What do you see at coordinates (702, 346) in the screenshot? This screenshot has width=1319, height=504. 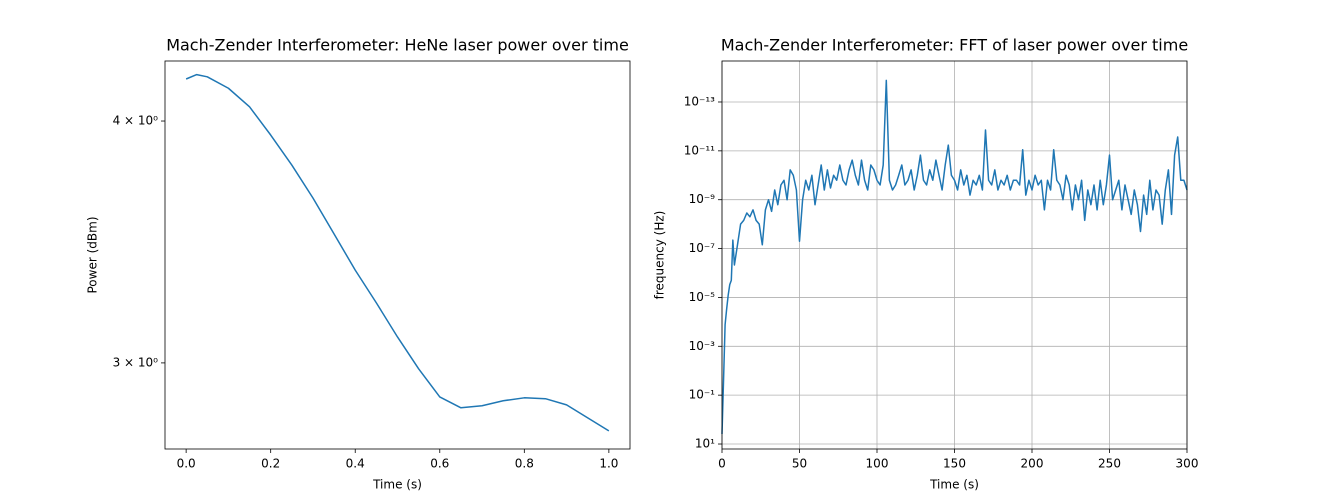 I see `y-tick-label: 10⁻³` at bounding box center [702, 346].